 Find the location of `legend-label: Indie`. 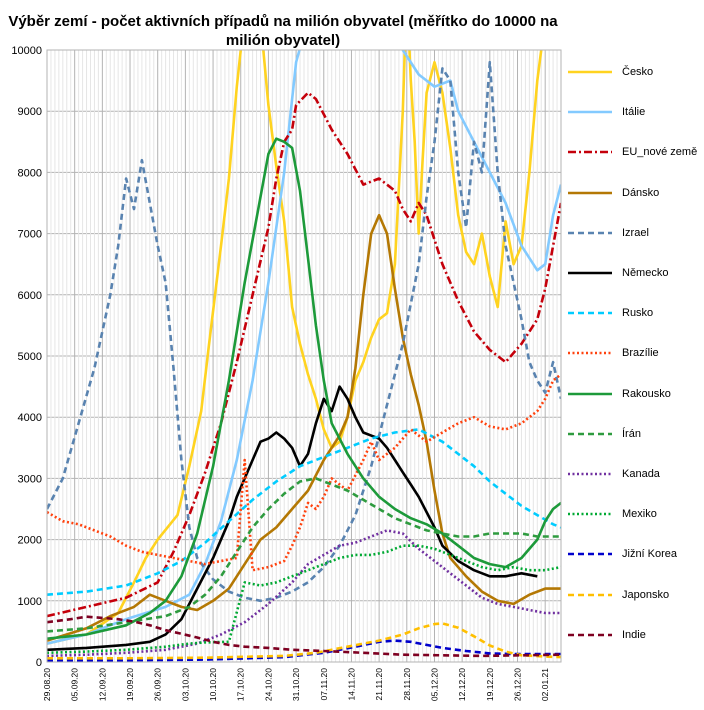

legend-label: Indie is located at coordinates (634, 634).